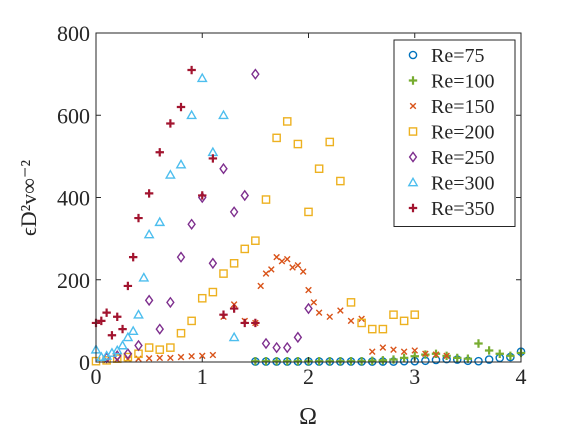 This screenshot has width=576, height=437. What do you see at coordinates (463, 184) in the screenshot?
I see `legend-label: Re=300` at bounding box center [463, 184].